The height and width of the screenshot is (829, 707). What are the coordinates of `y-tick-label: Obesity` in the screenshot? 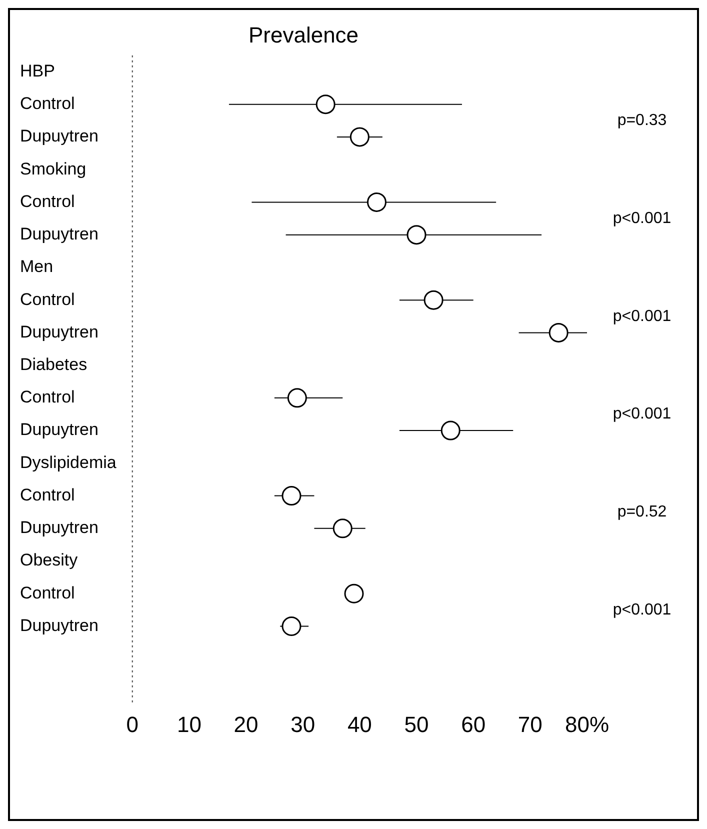 It's located at (49, 560).